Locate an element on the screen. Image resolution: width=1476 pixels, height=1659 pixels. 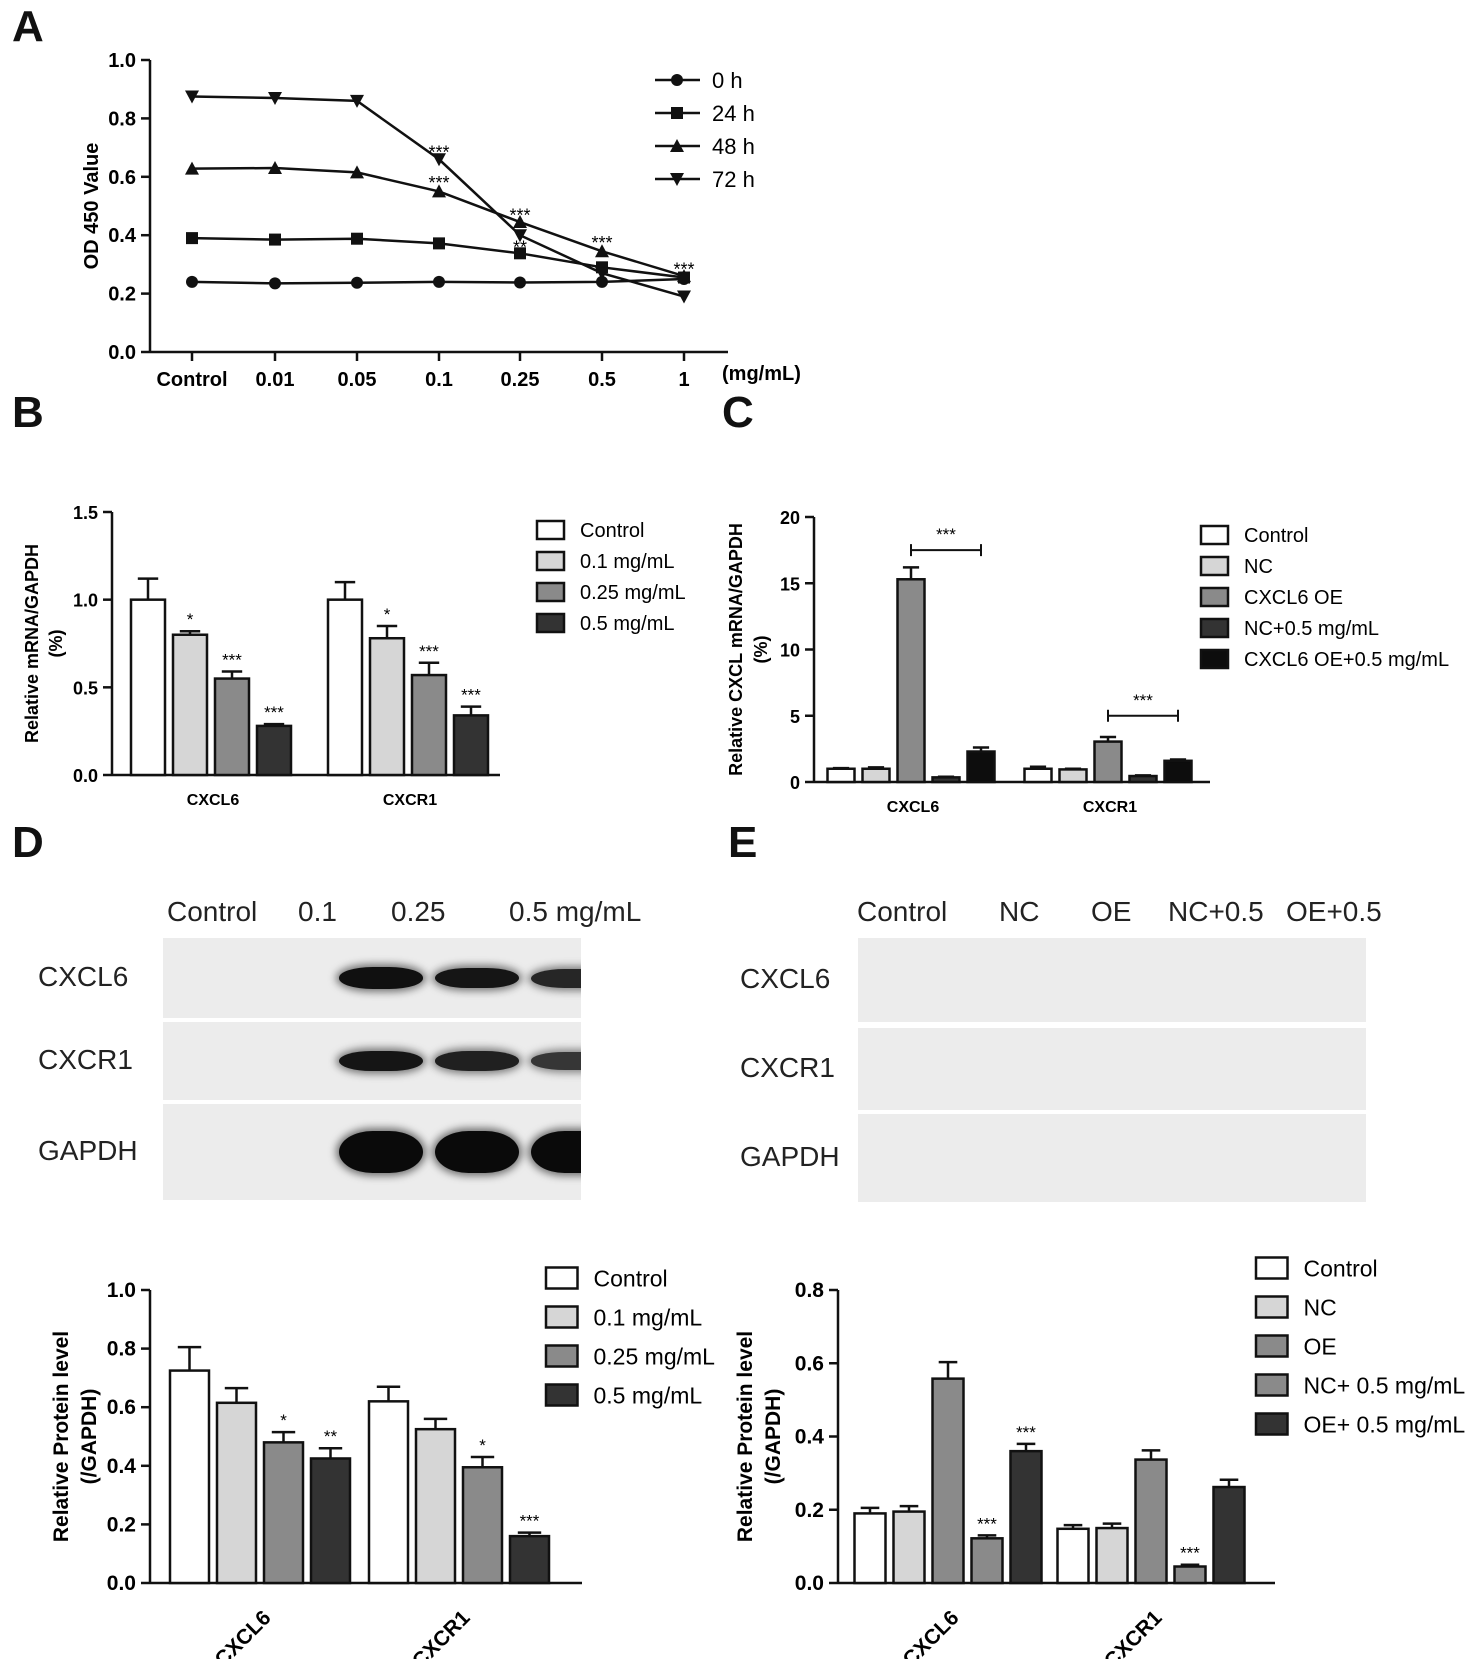
y-tick-label-a: 0.2 is located at coordinates (122, 295).